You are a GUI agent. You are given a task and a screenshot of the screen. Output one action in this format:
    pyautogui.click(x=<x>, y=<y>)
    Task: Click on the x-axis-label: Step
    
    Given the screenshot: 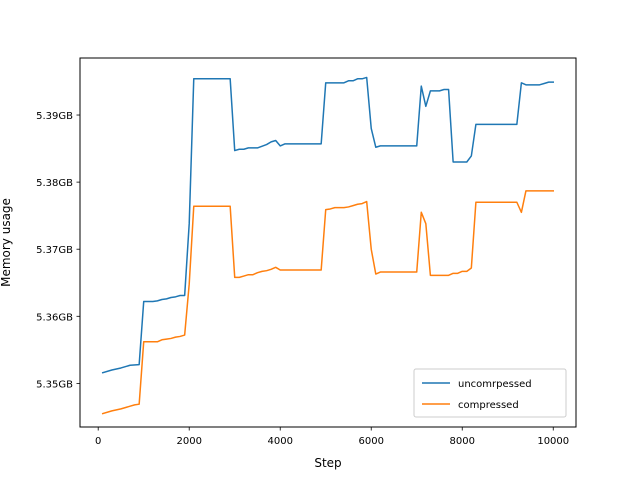 What is the action you would take?
    pyautogui.click(x=327, y=463)
    